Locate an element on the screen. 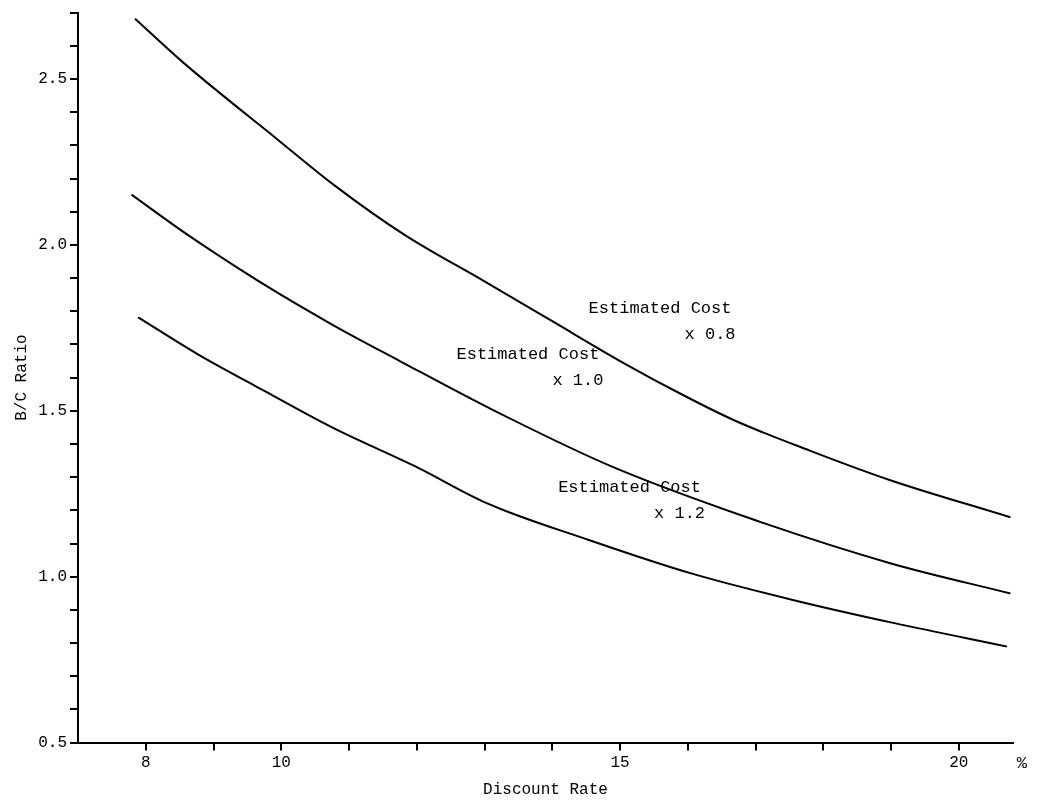 The width and height of the screenshot is (1039, 811). y-tick-label: 2.0 is located at coordinates (52, 245).